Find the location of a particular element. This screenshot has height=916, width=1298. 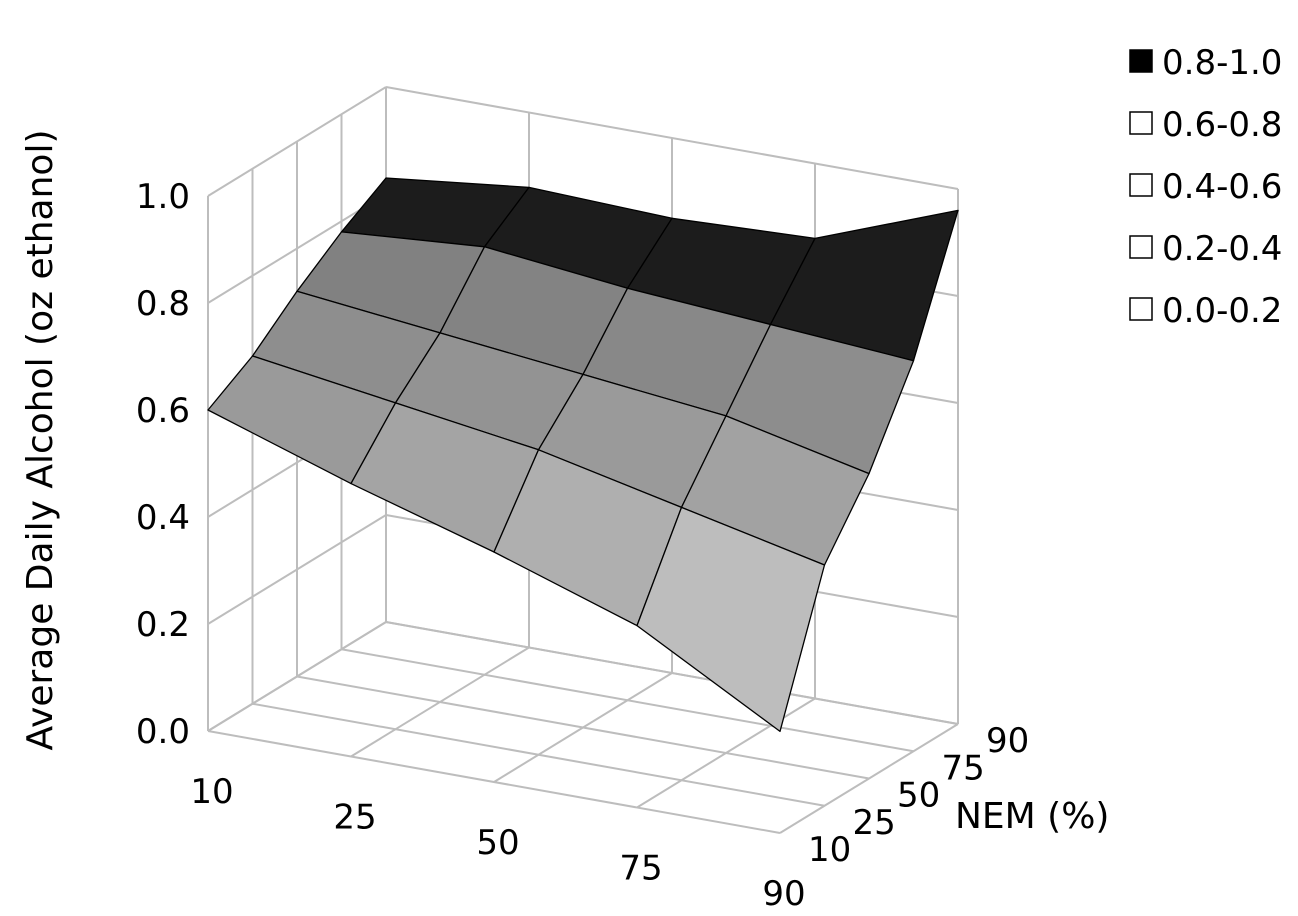

z-tick-label: 0.6 is located at coordinates (163, 411).